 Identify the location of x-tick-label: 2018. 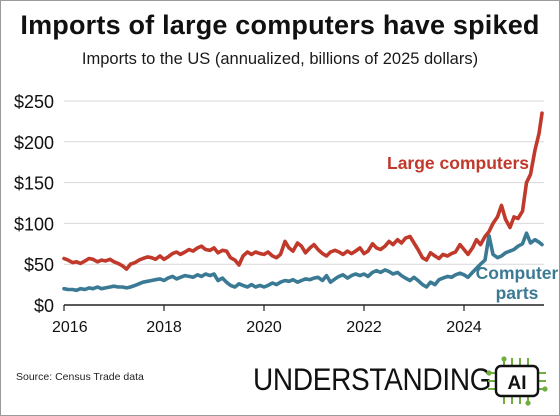
(164, 327).